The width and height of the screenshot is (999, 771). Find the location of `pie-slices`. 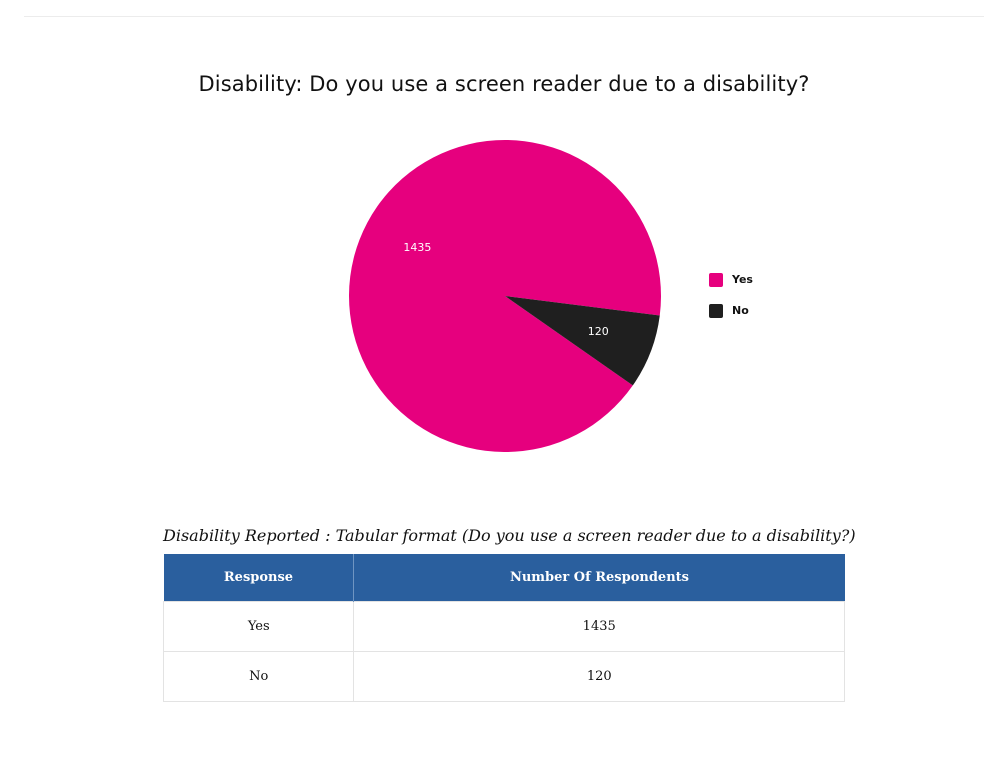

pie-slices is located at coordinates (505, 295).